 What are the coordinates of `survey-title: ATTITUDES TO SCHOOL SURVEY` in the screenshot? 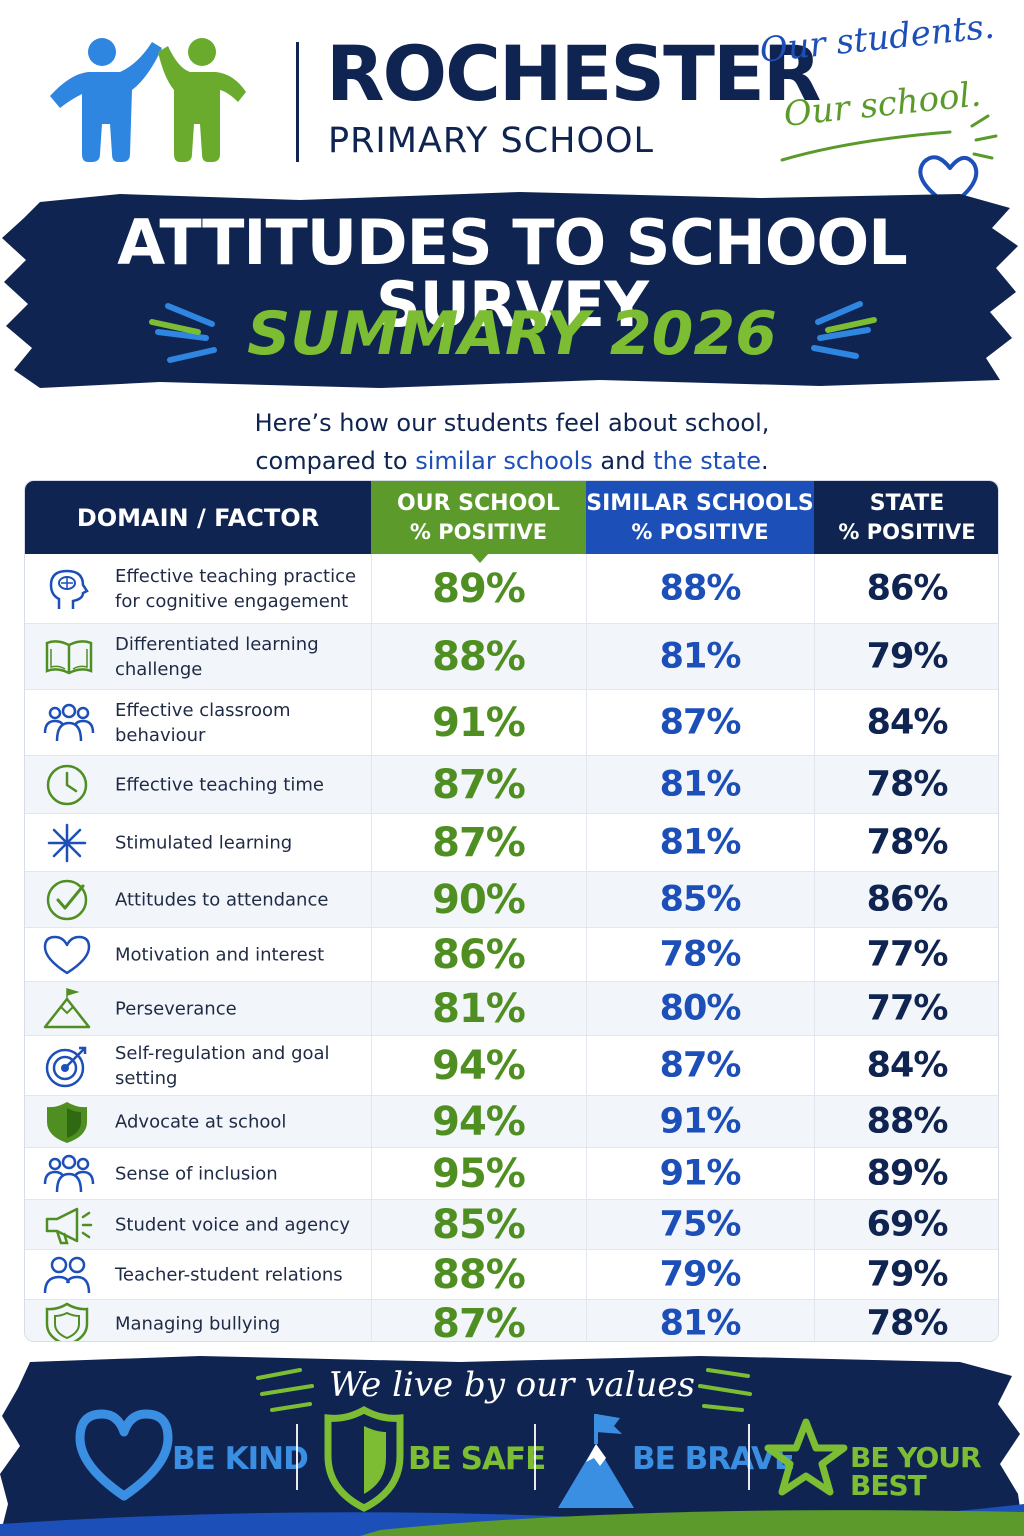 It's located at (512, 273).